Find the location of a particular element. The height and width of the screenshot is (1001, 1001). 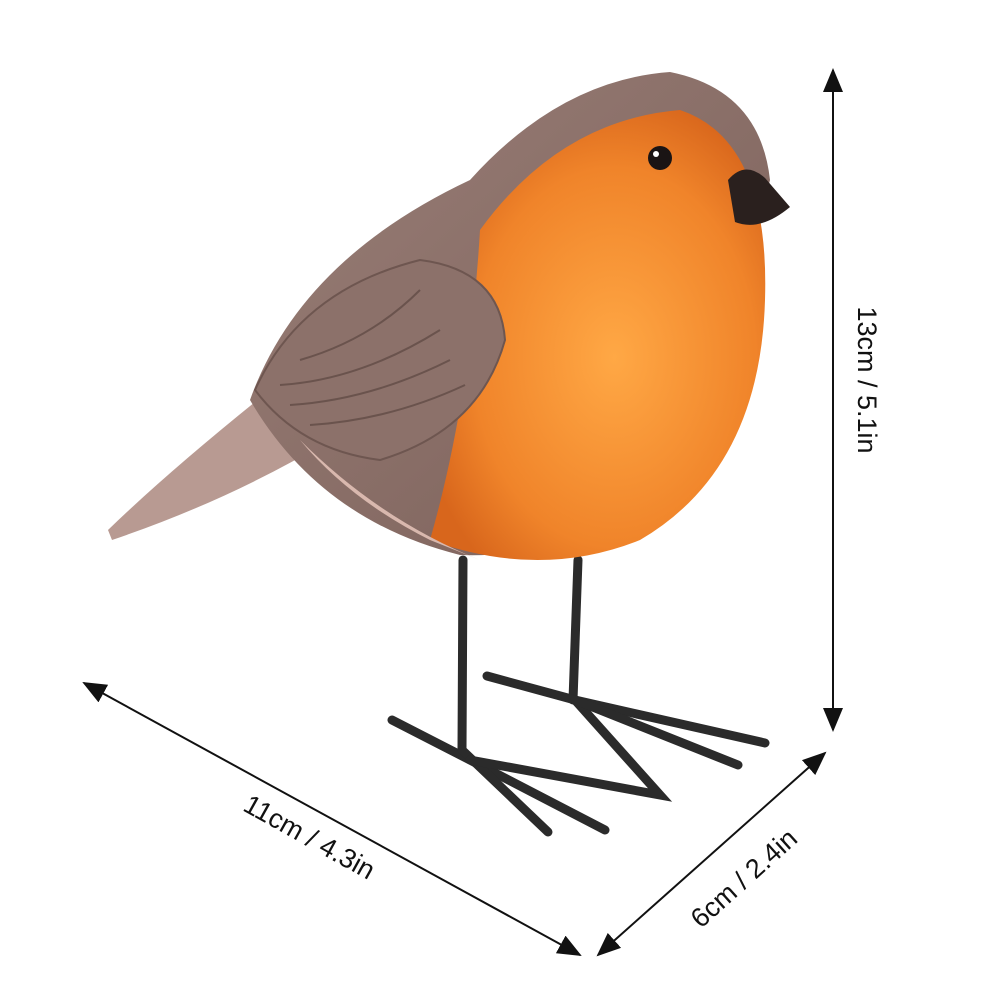

bird-wing is located at coordinates (380, 360).